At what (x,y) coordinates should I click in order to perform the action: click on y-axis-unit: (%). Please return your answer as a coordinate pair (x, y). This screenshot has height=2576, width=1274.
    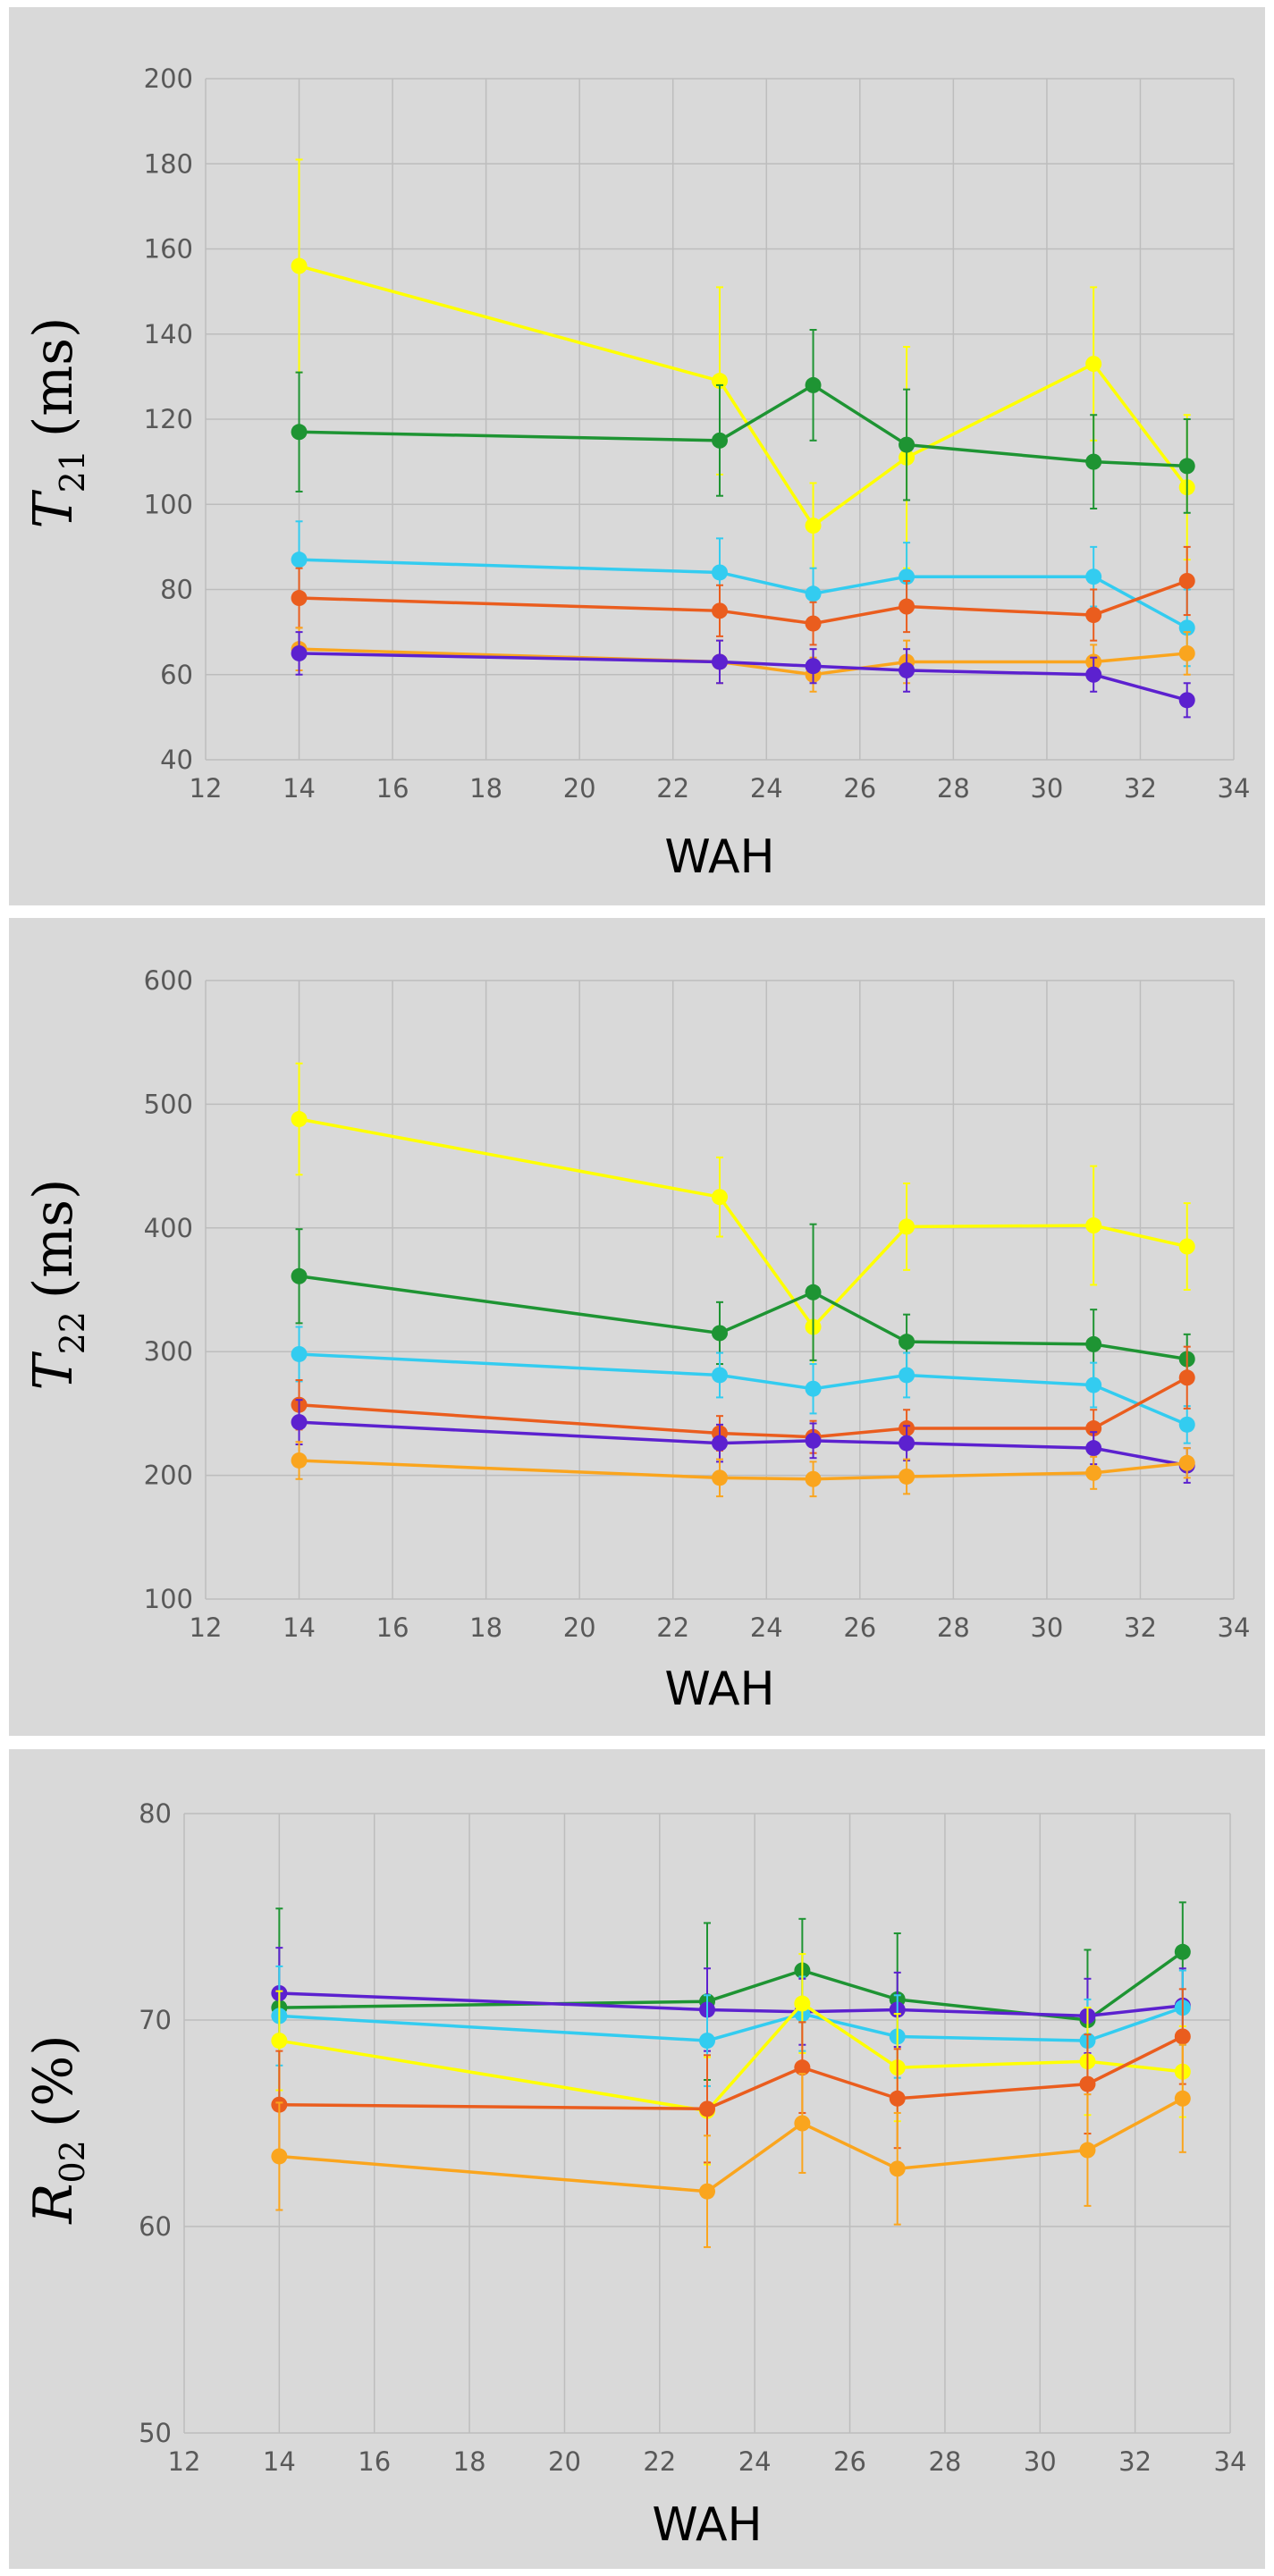
    Looking at the image, I should click on (54, 2080).